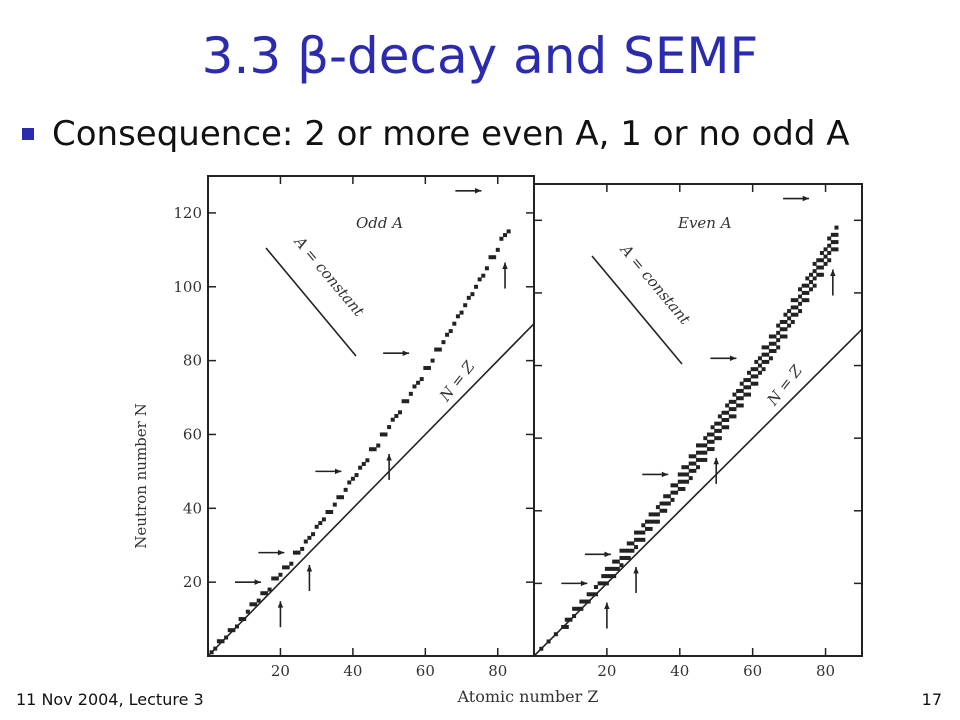  Describe the element at coordinates (655, 283) in the screenshot. I see `right-a-constant-label: A = constant` at that location.